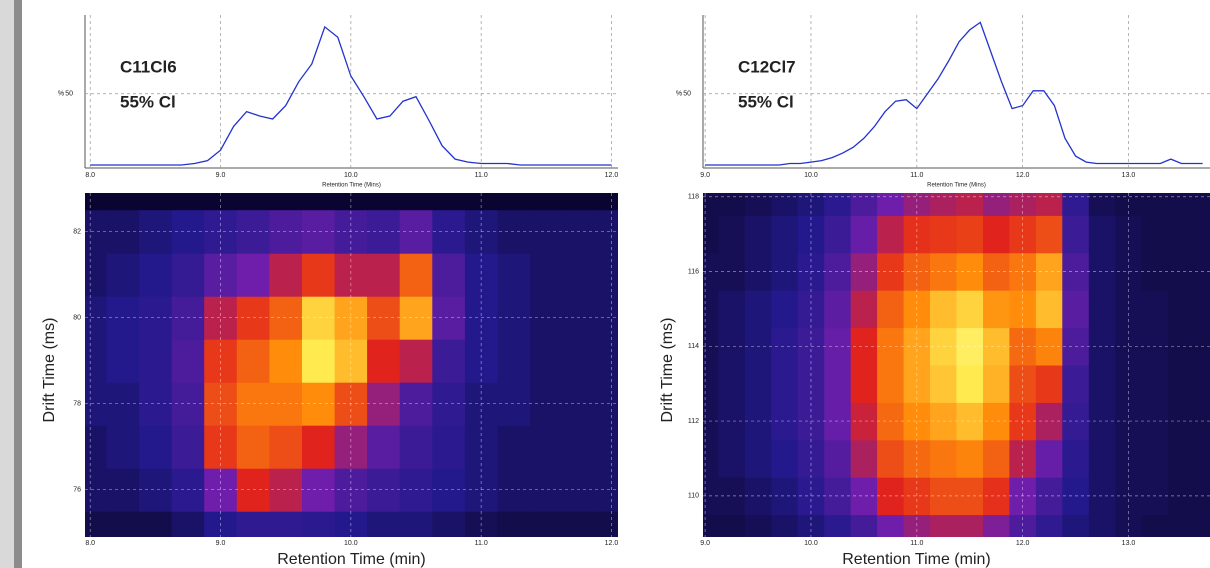 This screenshot has width=1210, height=568. Describe the element at coordinates (69, 94) in the screenshot. I see `y-tick-label: 50` at that location.